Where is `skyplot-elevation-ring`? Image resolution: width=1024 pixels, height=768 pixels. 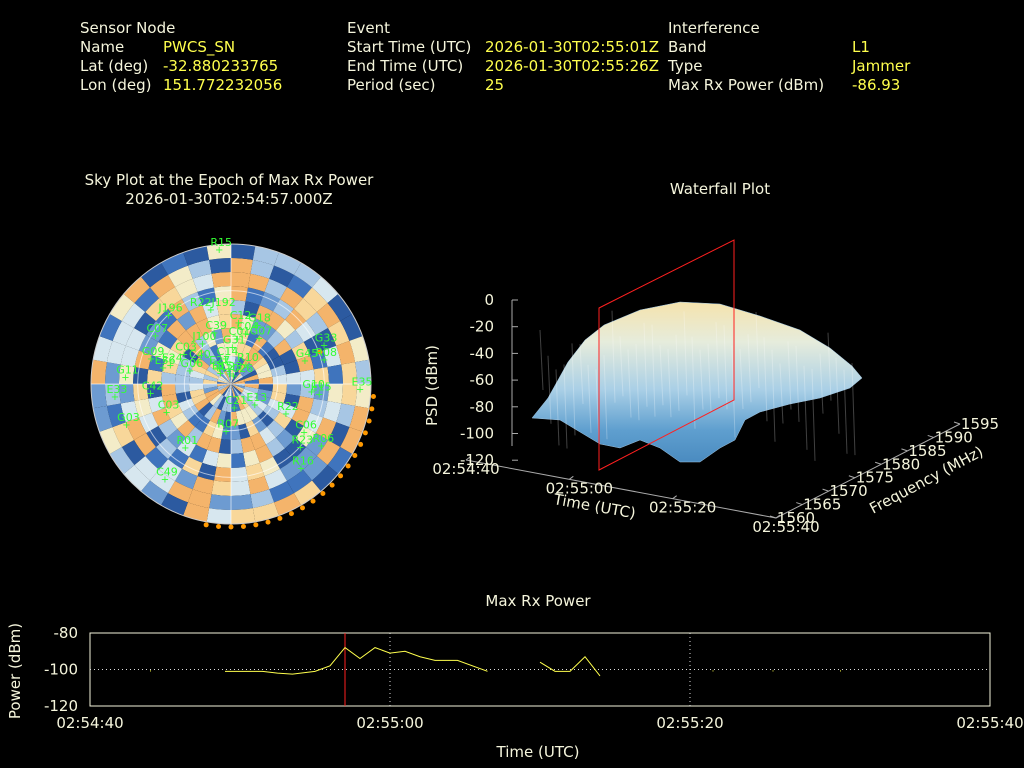 skyplot-elevation-ring is located at coordinates (231, 384).